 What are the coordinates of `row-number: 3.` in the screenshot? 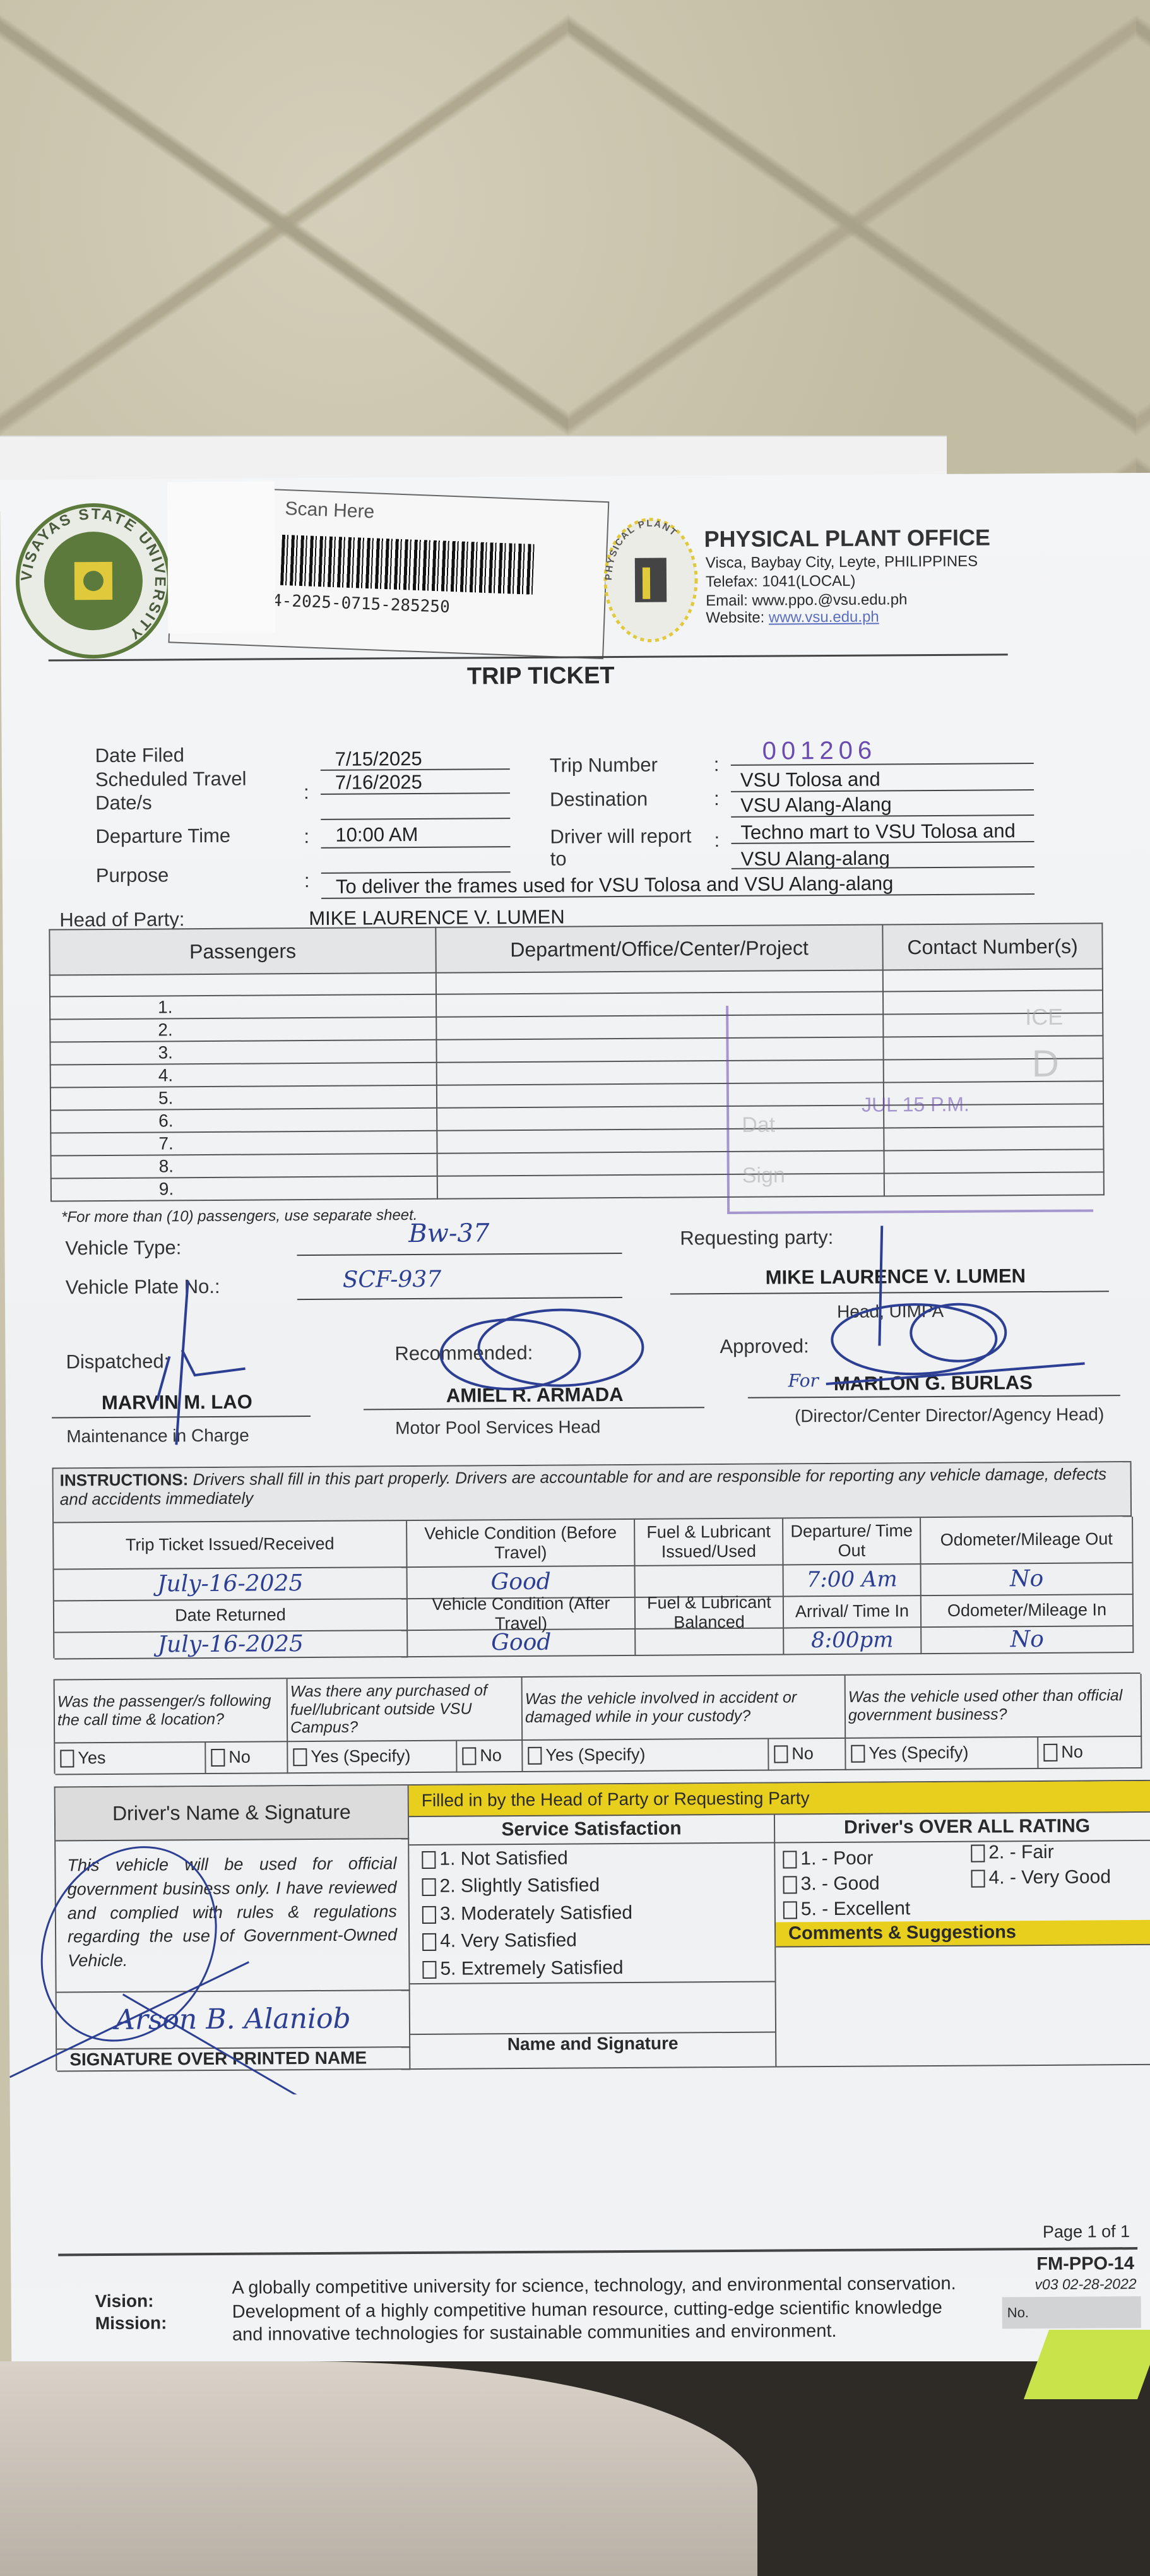 It's located at (244, 1052).